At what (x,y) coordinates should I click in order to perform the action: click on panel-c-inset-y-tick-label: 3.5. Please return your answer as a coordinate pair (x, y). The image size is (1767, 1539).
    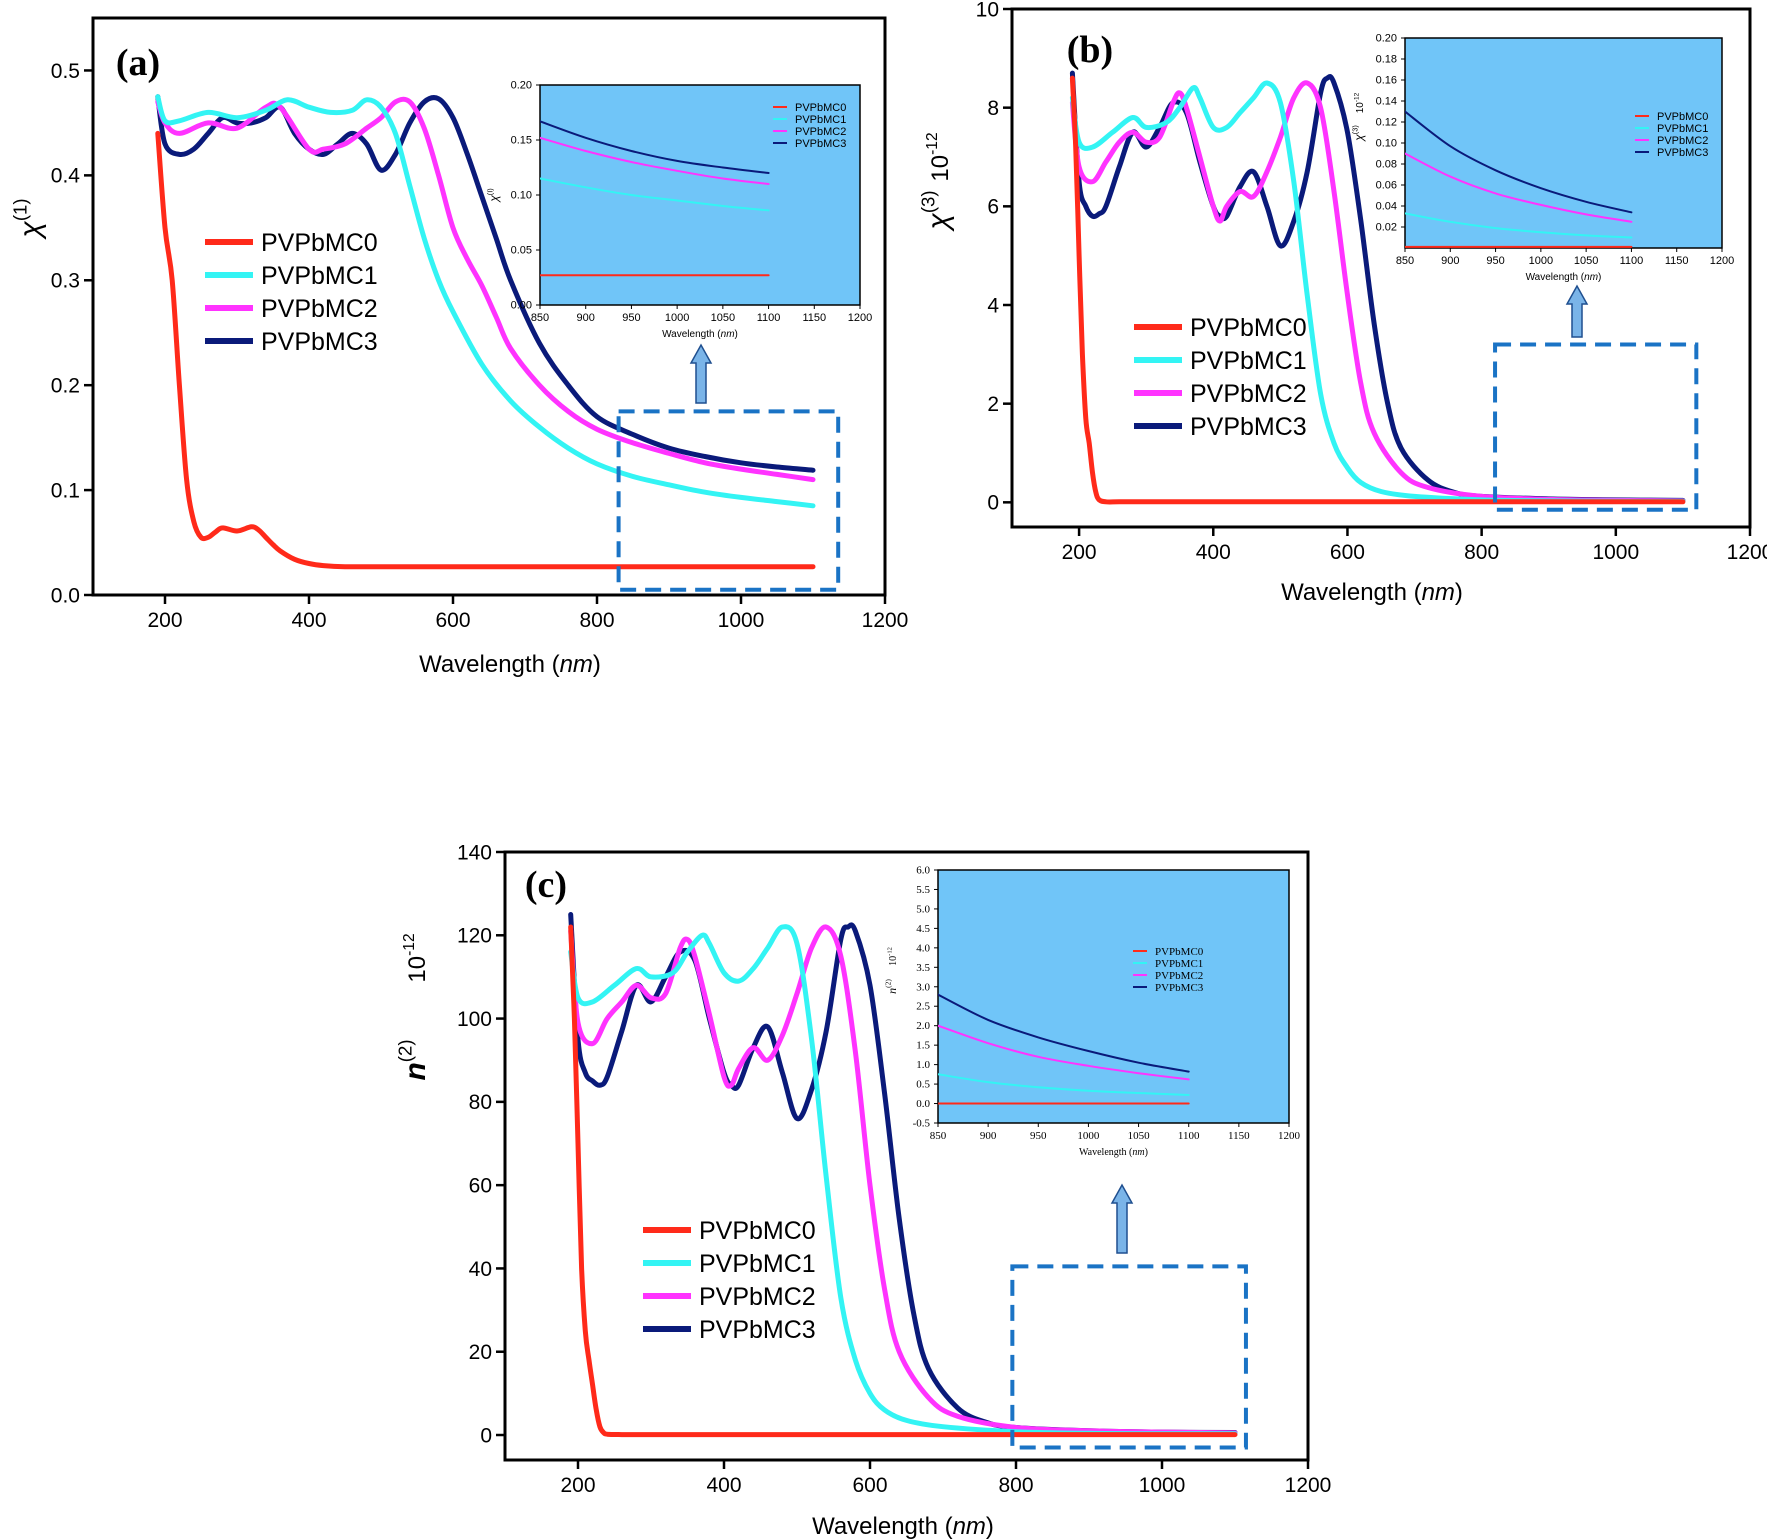
    Looking at the image, I should click on (923, 968).